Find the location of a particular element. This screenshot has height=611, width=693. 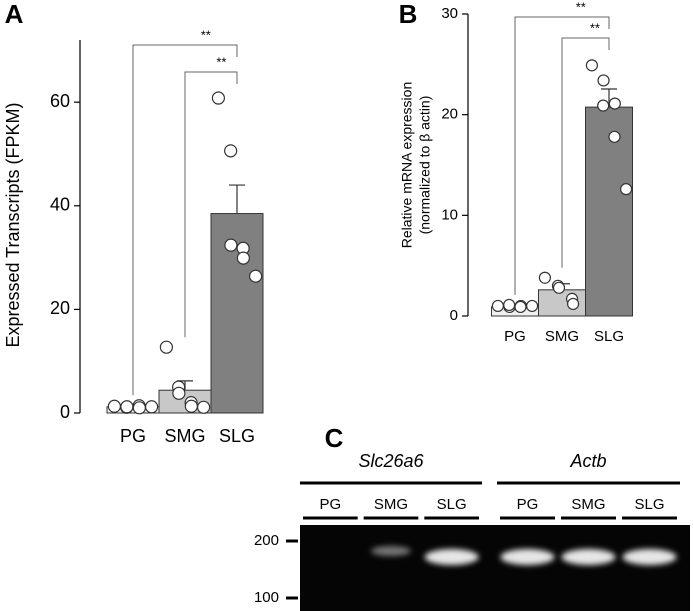

bar is located at coordinates (609, 211).